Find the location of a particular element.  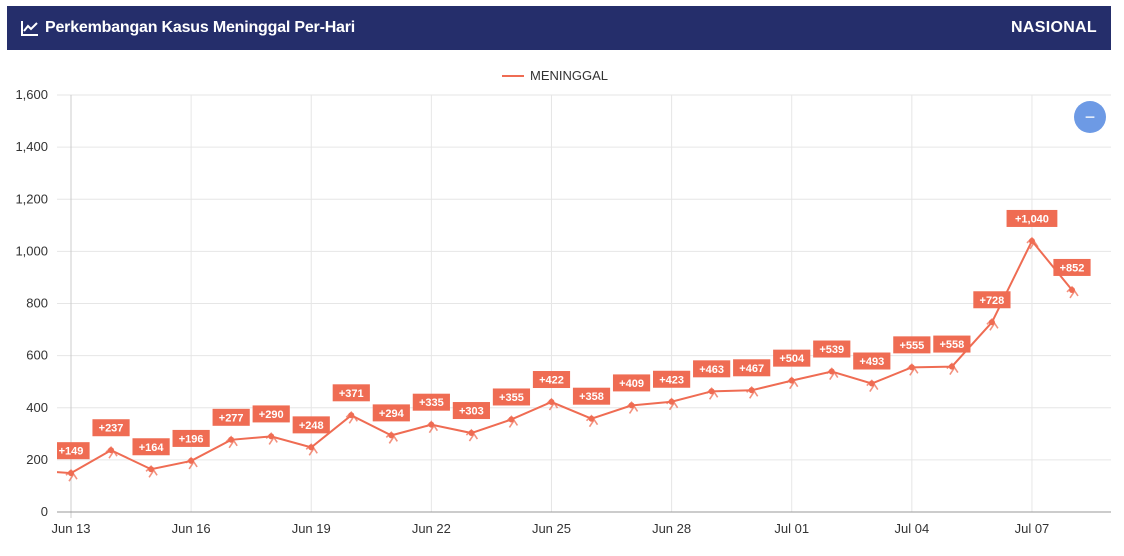

data-label: +248 is located at coordinates (311, 425).